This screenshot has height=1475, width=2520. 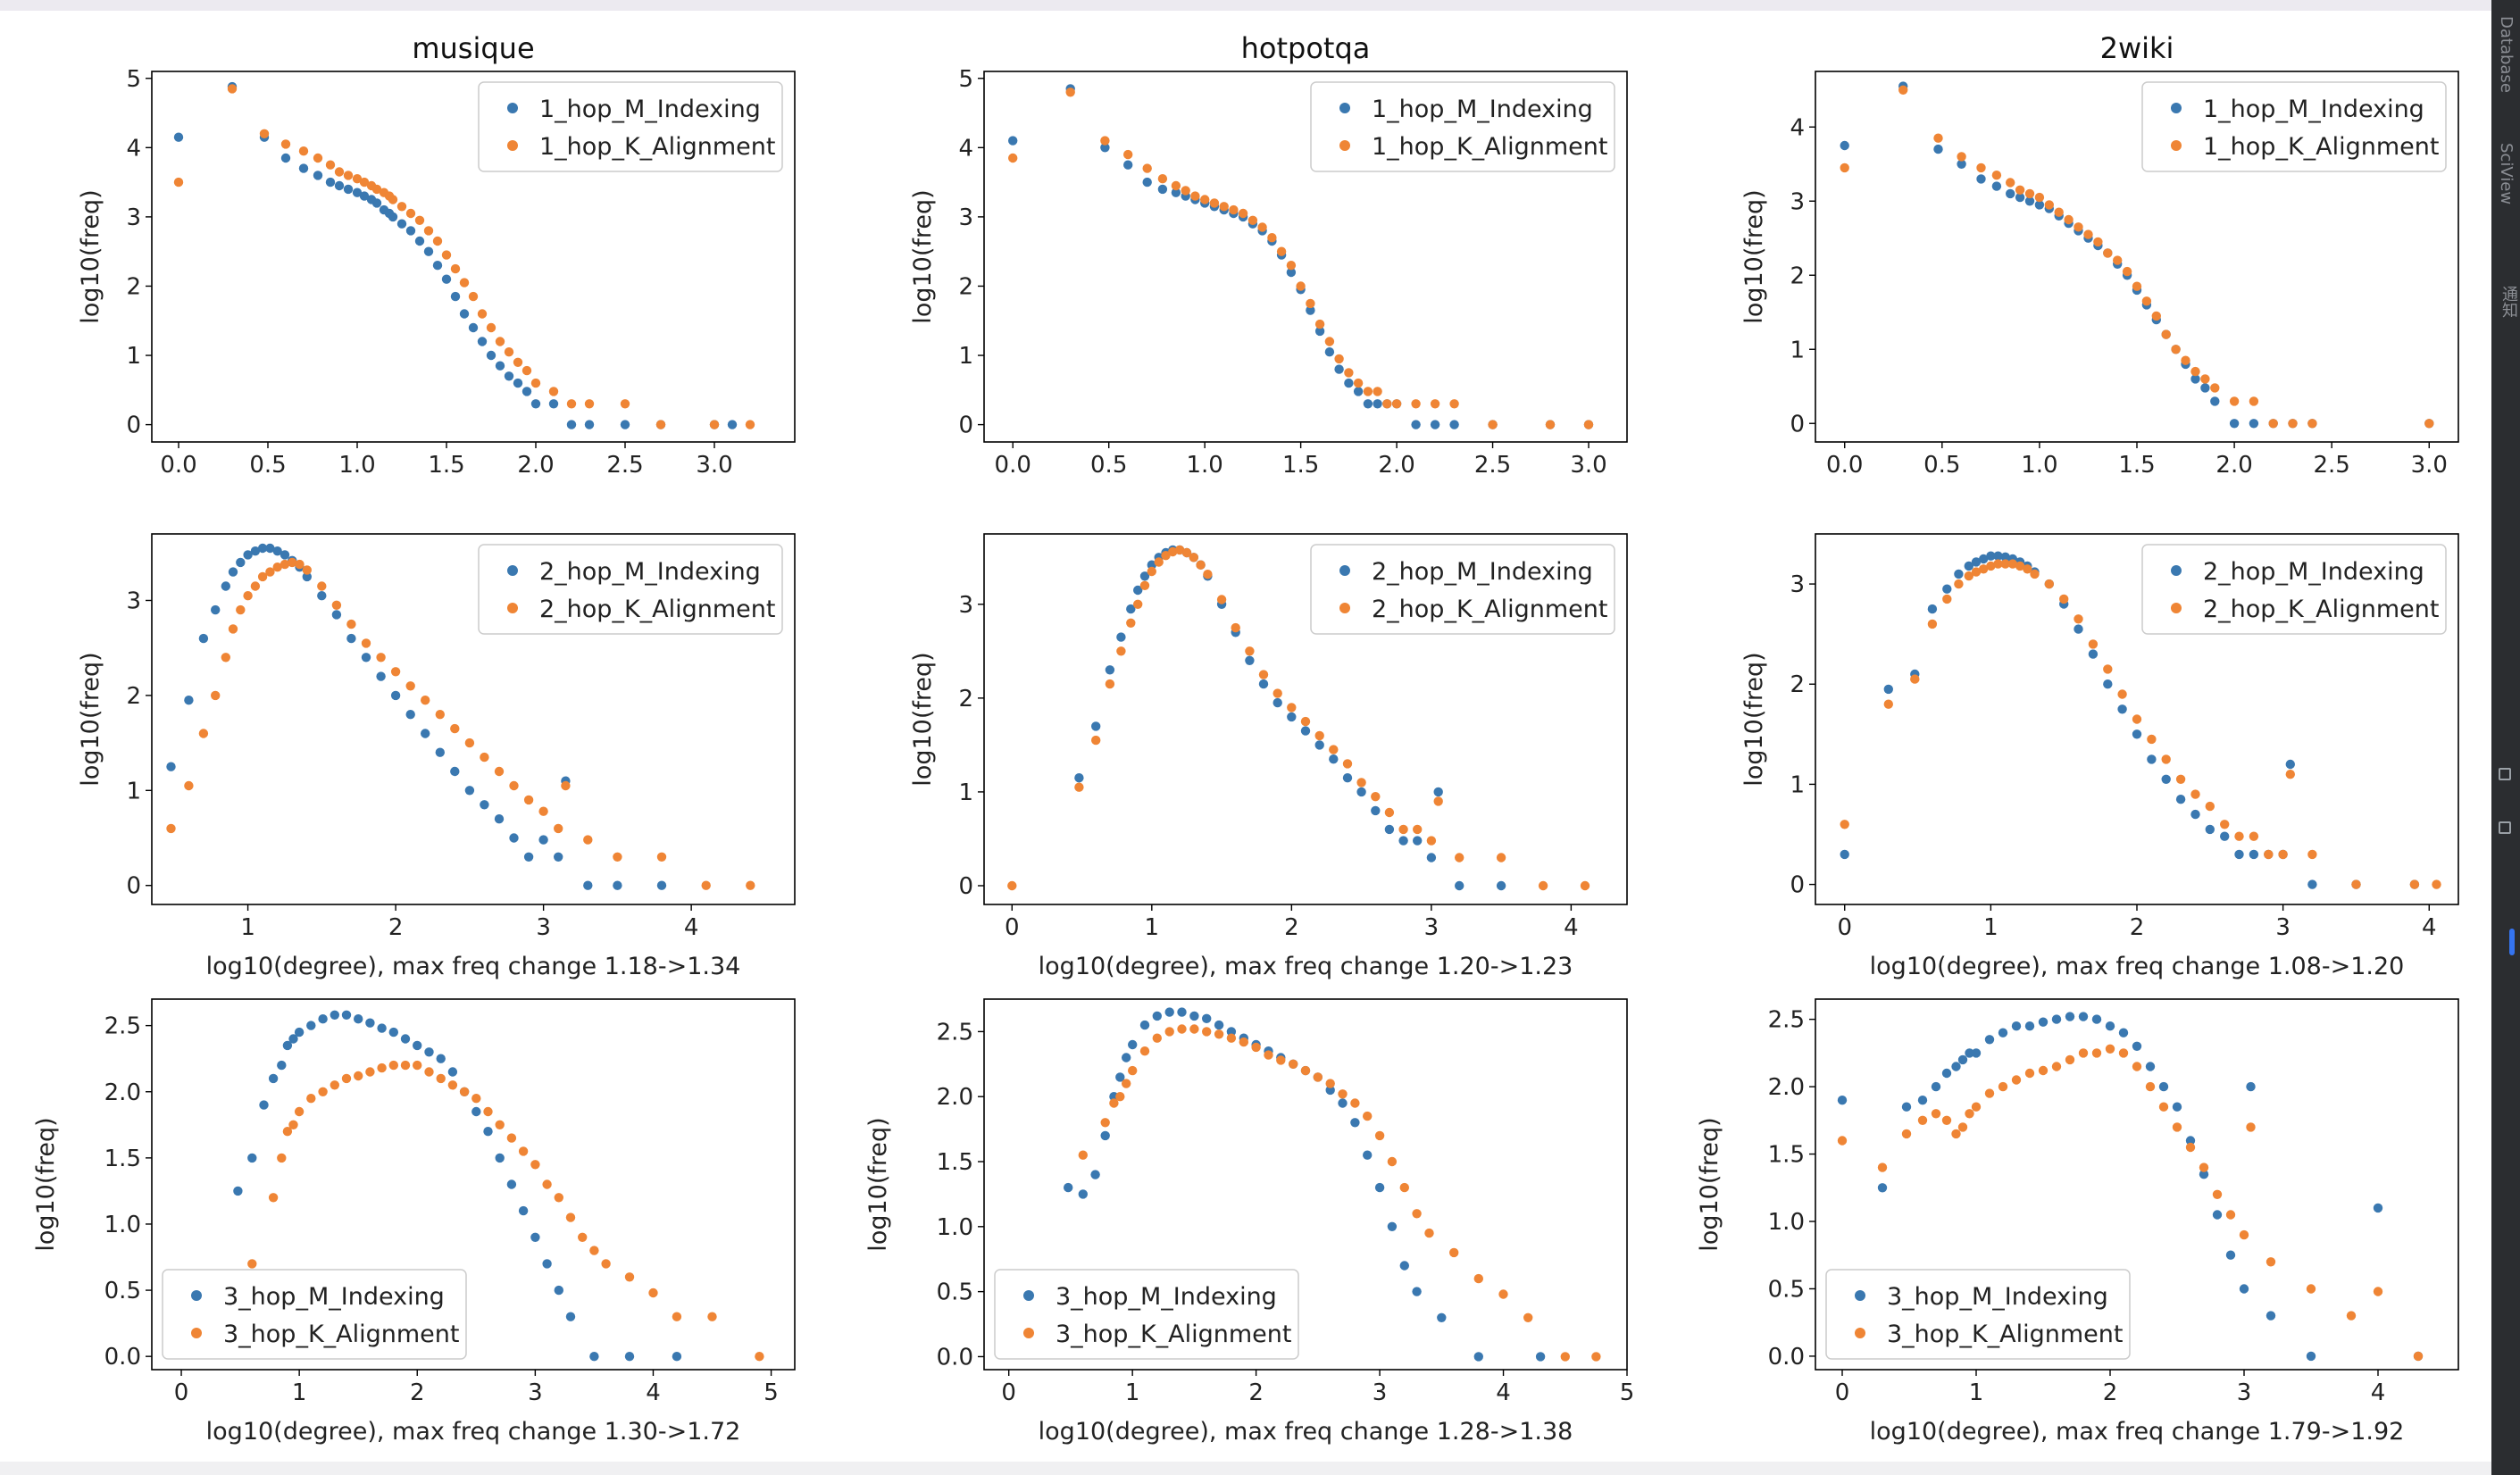 What do you see at coordinates (2505, 774) in the screenshot?
I see `panel-icon` at bounding box center [2505, 774].